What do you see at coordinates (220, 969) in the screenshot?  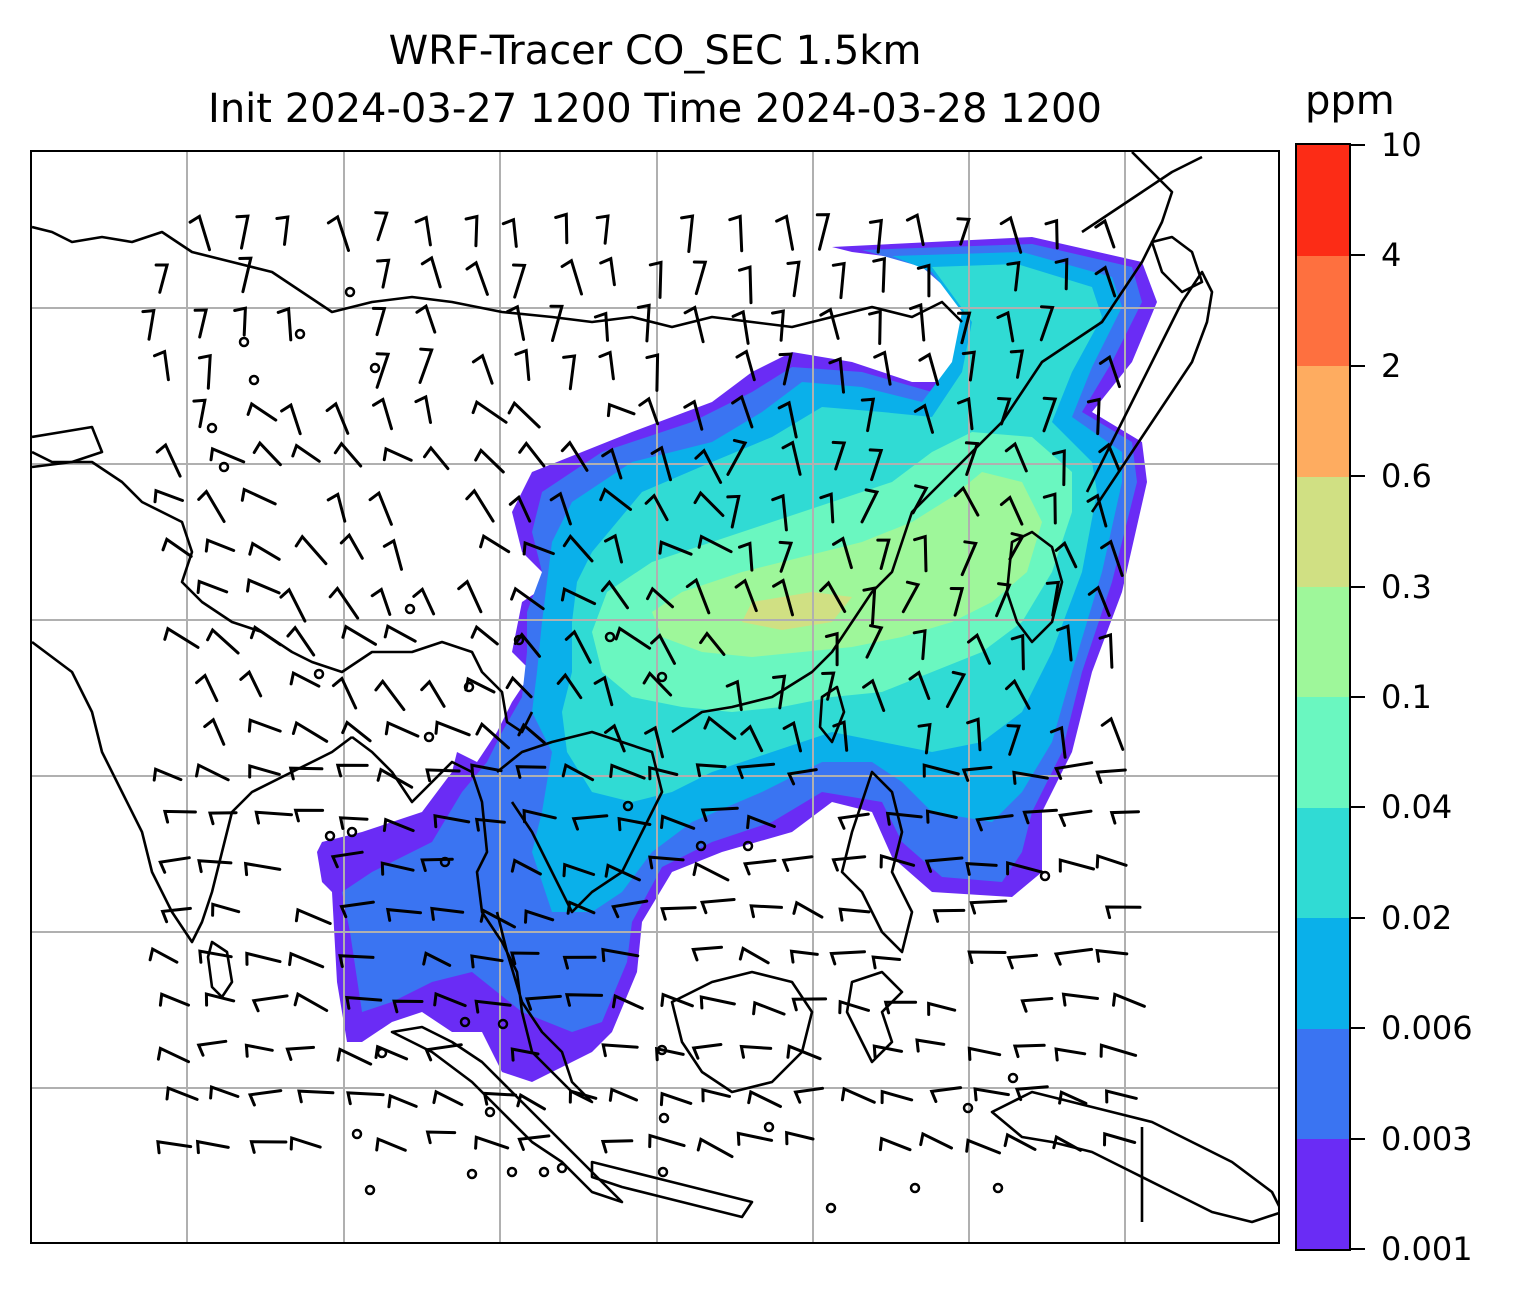 I see `coastline-sri-lanka` at bounding box center [220, 969].